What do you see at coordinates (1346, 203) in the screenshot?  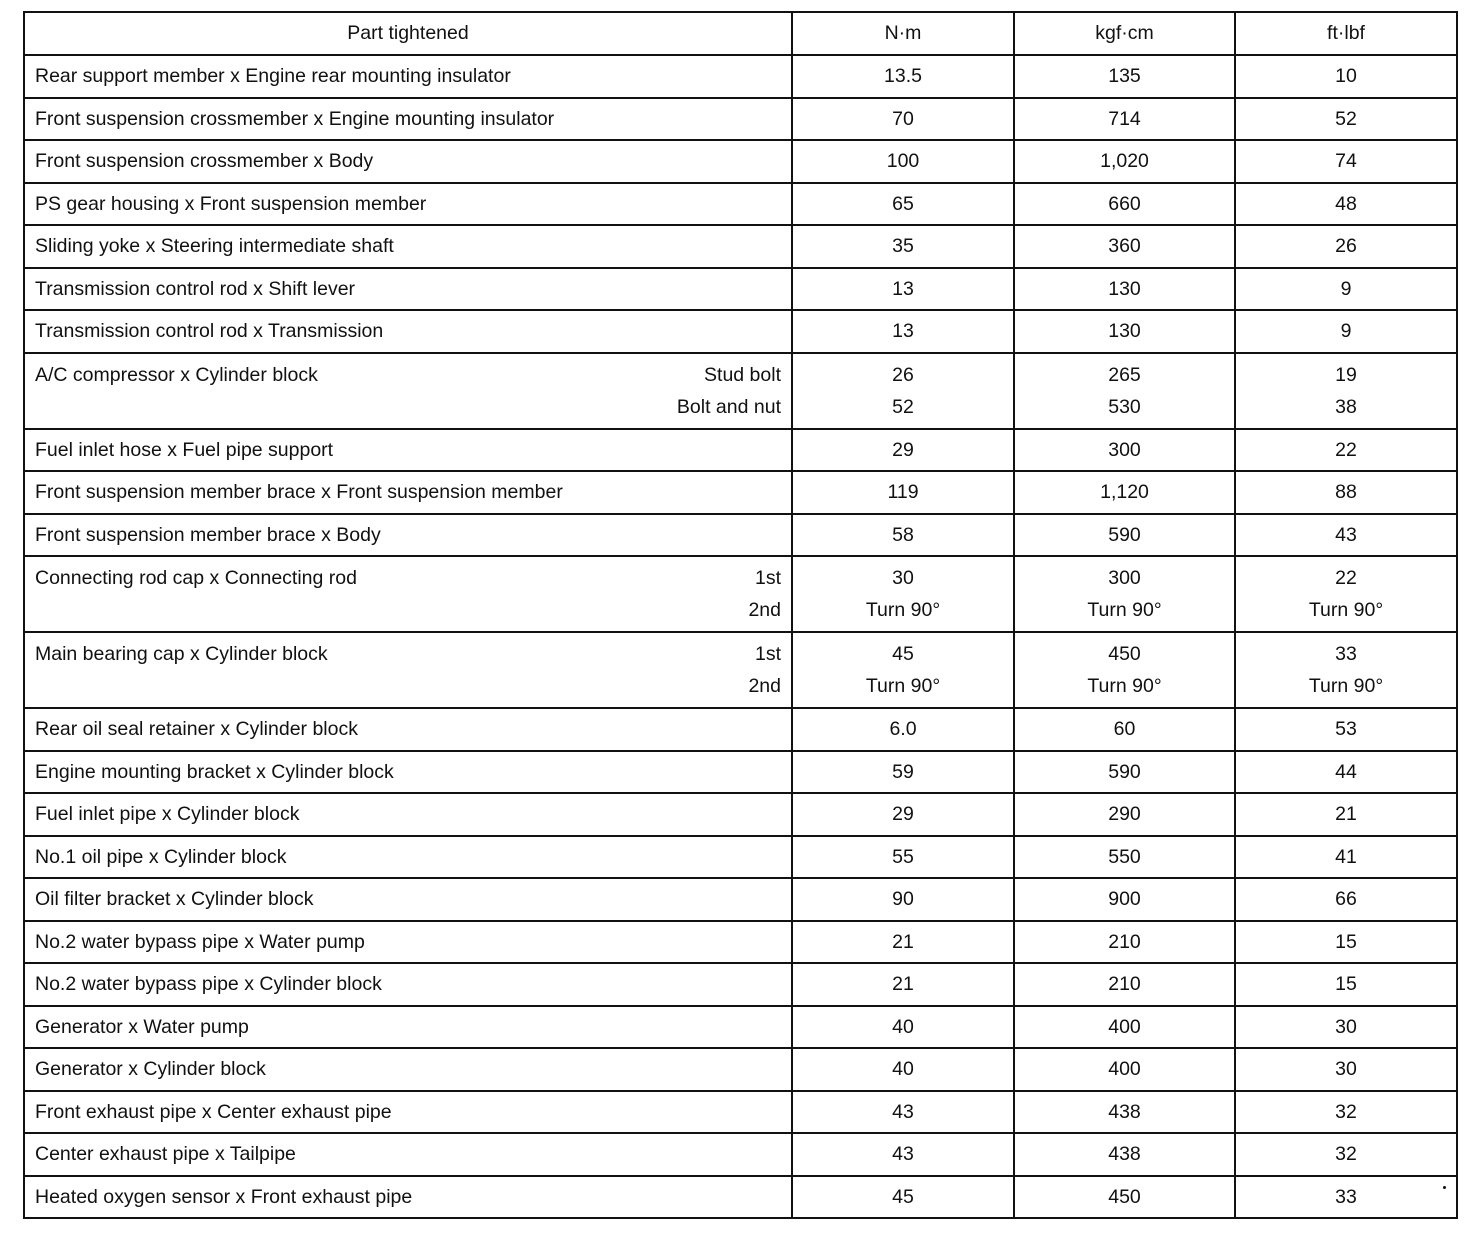 I see `ft-lbf-value: 48` at bounding box center [1346, 203].